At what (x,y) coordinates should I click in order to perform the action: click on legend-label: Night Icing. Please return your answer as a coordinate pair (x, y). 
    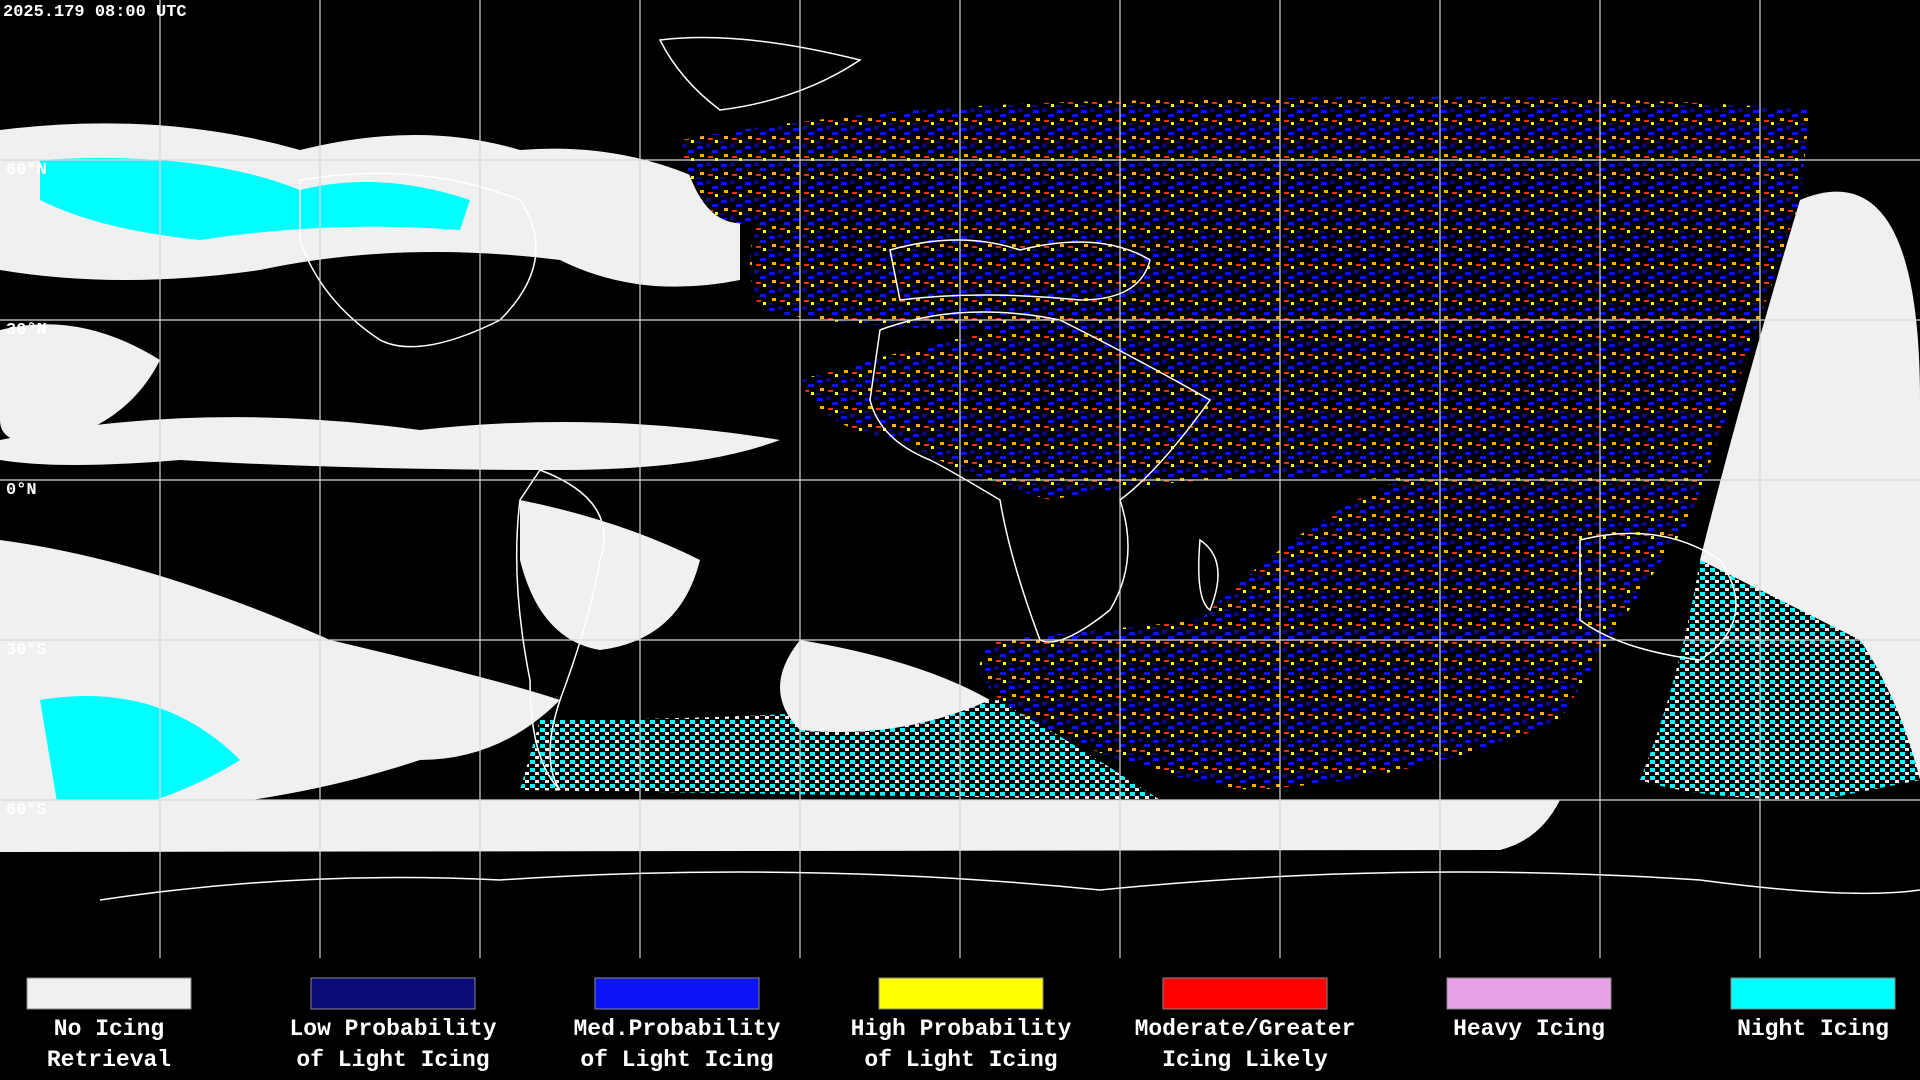
    Looking at the image, I should click on (1813, 1029).